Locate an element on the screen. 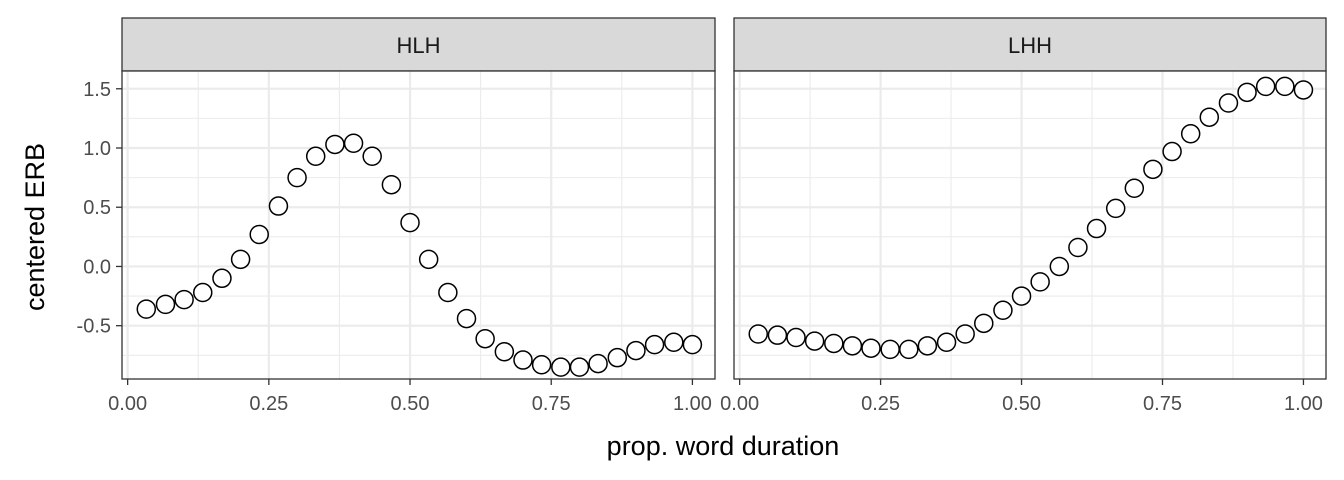 The width and height of the screenshot is (1344, 480). y-tick-label: 1.0 is located at coordinates (97, 149).